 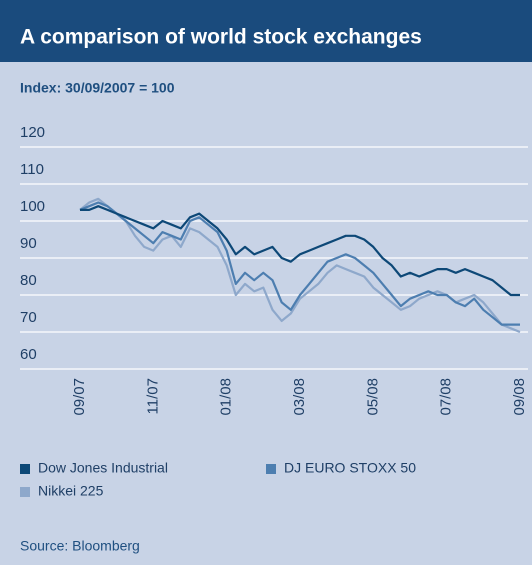 What do you see at coordinates (372, 397) in the screenshot?
I see `x-tick-label: 05/08` at bounding box center [372, 397].